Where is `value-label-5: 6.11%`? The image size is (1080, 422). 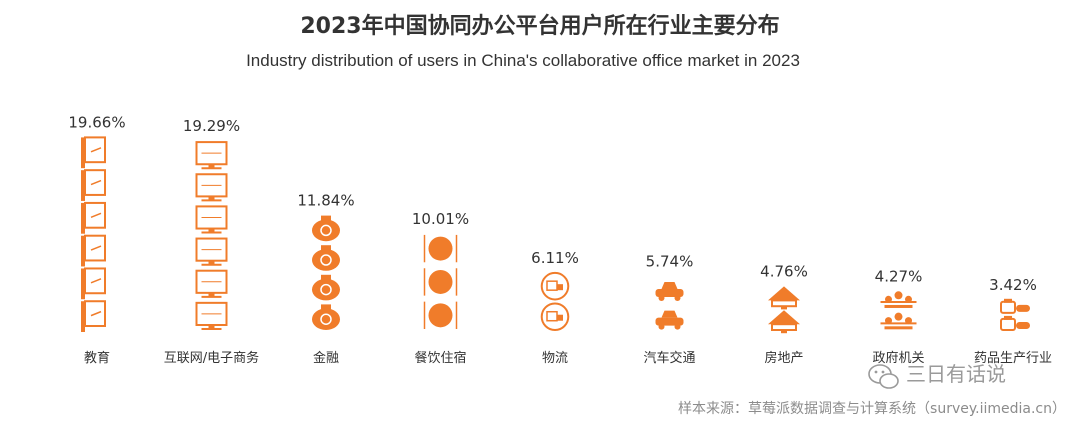 value-label-5: 6.11% is located at coordinates (555, 258).